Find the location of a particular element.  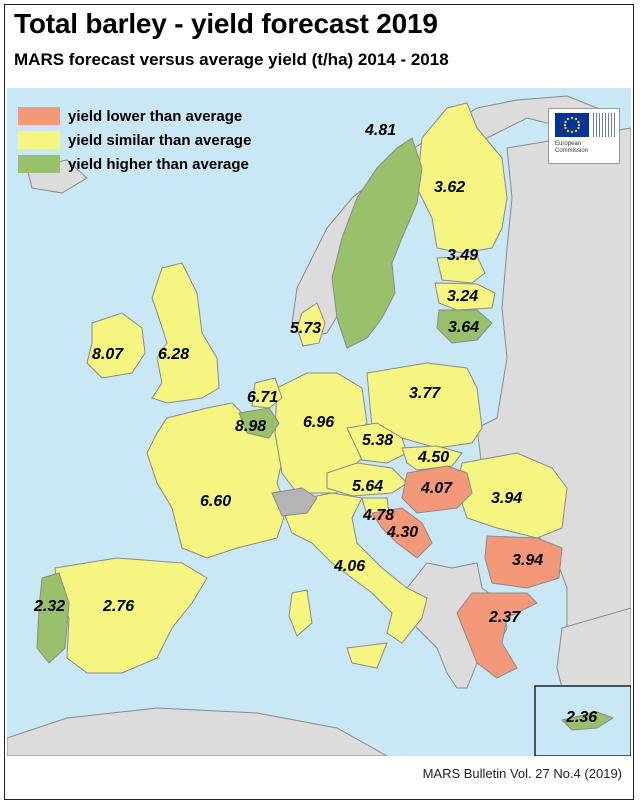

denmark-region is located at coordinates (311, 324).